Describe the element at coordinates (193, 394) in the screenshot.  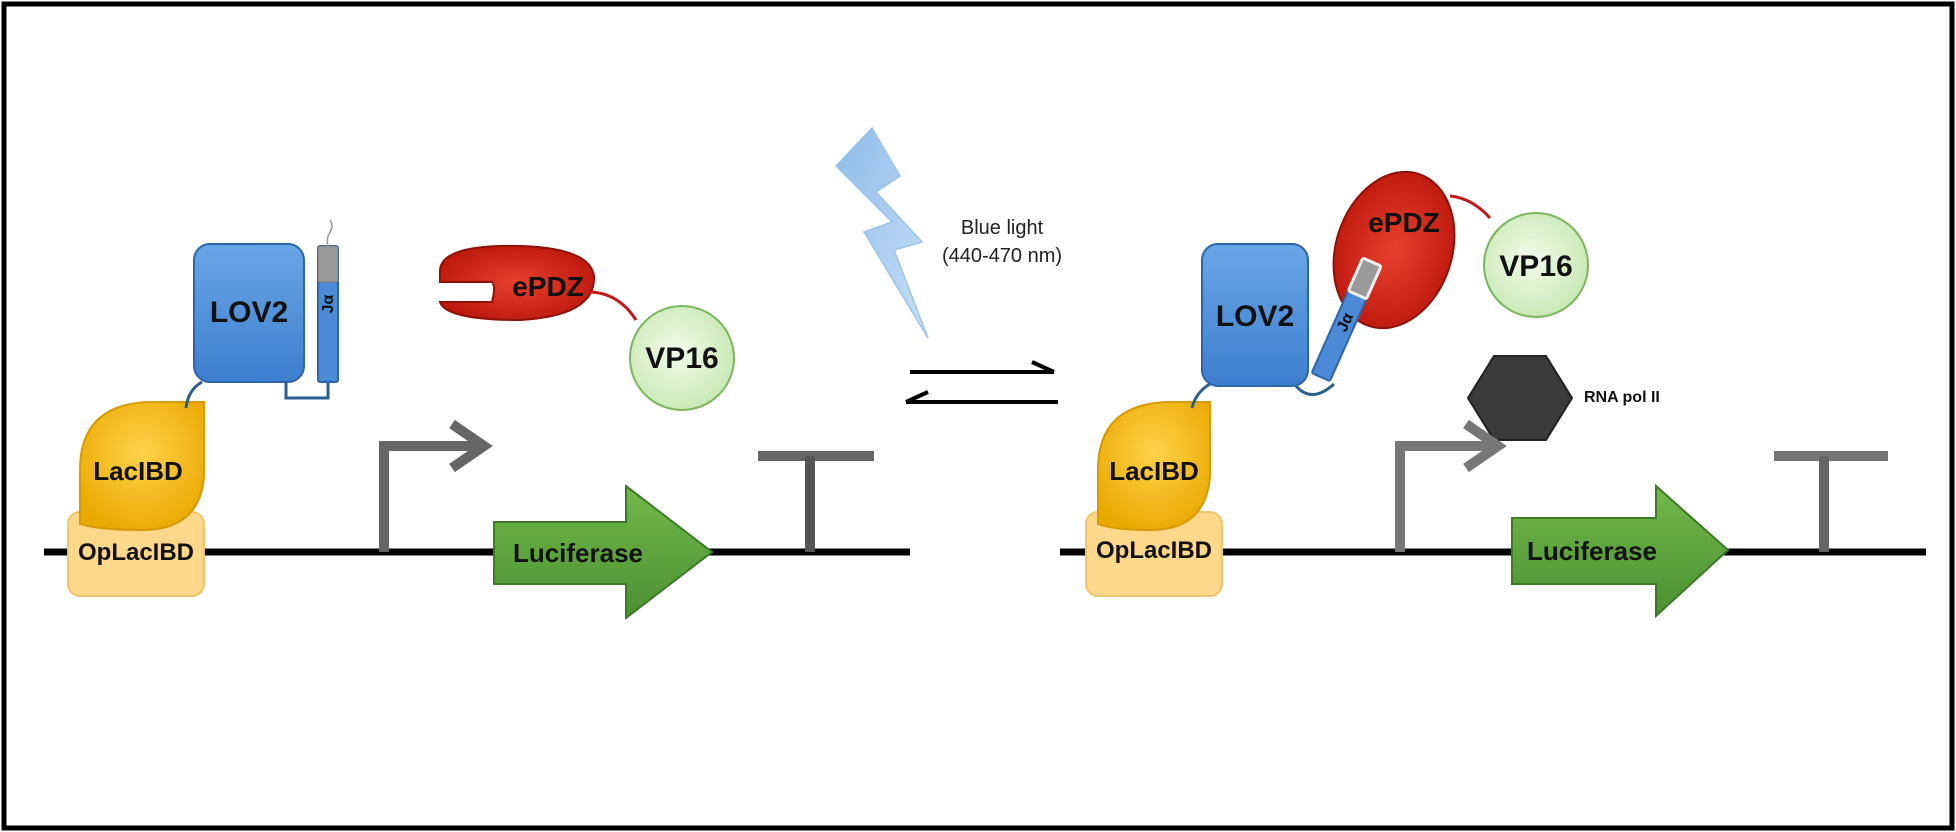
I see `linker-lac-lov-left` at that location.